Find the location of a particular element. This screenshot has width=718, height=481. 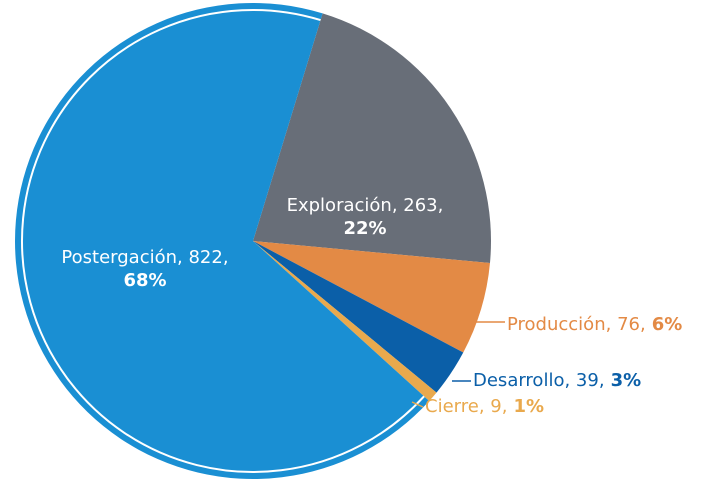

label-name: Cierre is located at coordinates (452, 406).